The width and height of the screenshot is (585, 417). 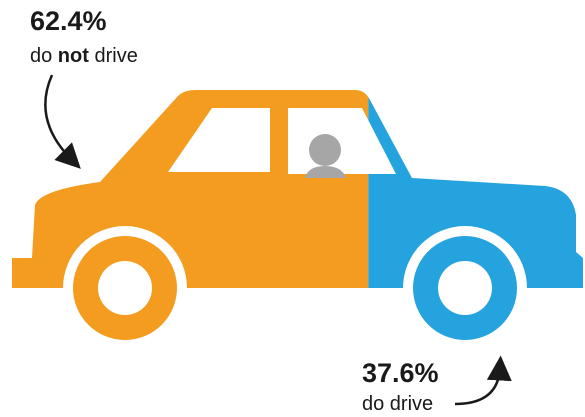 I want to click on value-label: 37.6%, so click(x=400, y=373).